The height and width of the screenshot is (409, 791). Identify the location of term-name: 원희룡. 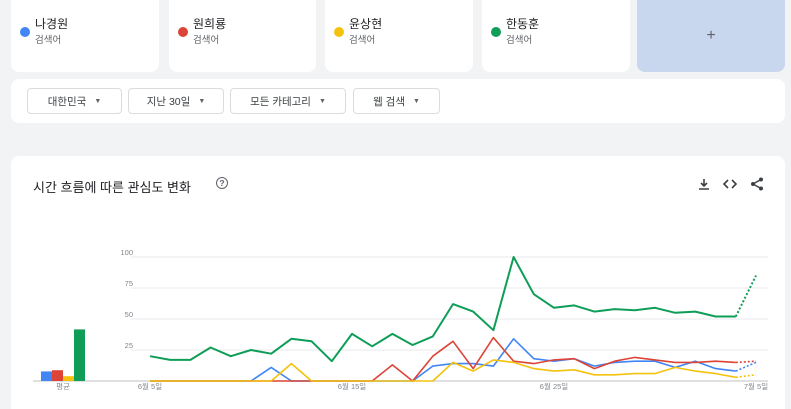
(210, 24).